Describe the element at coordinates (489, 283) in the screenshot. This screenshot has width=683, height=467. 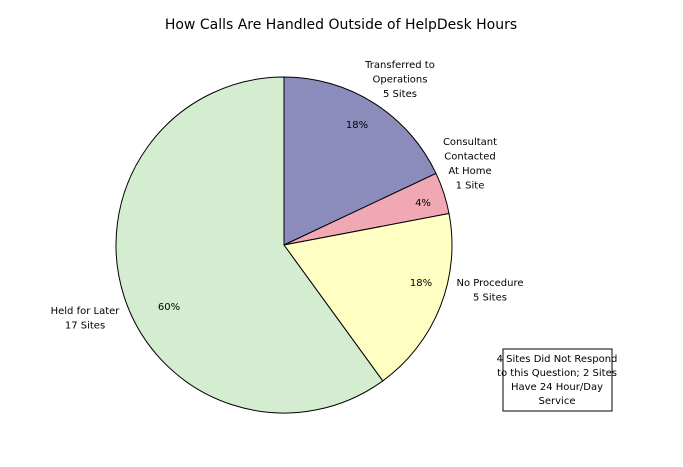
I see `slice-label: No Procedure` at that location.